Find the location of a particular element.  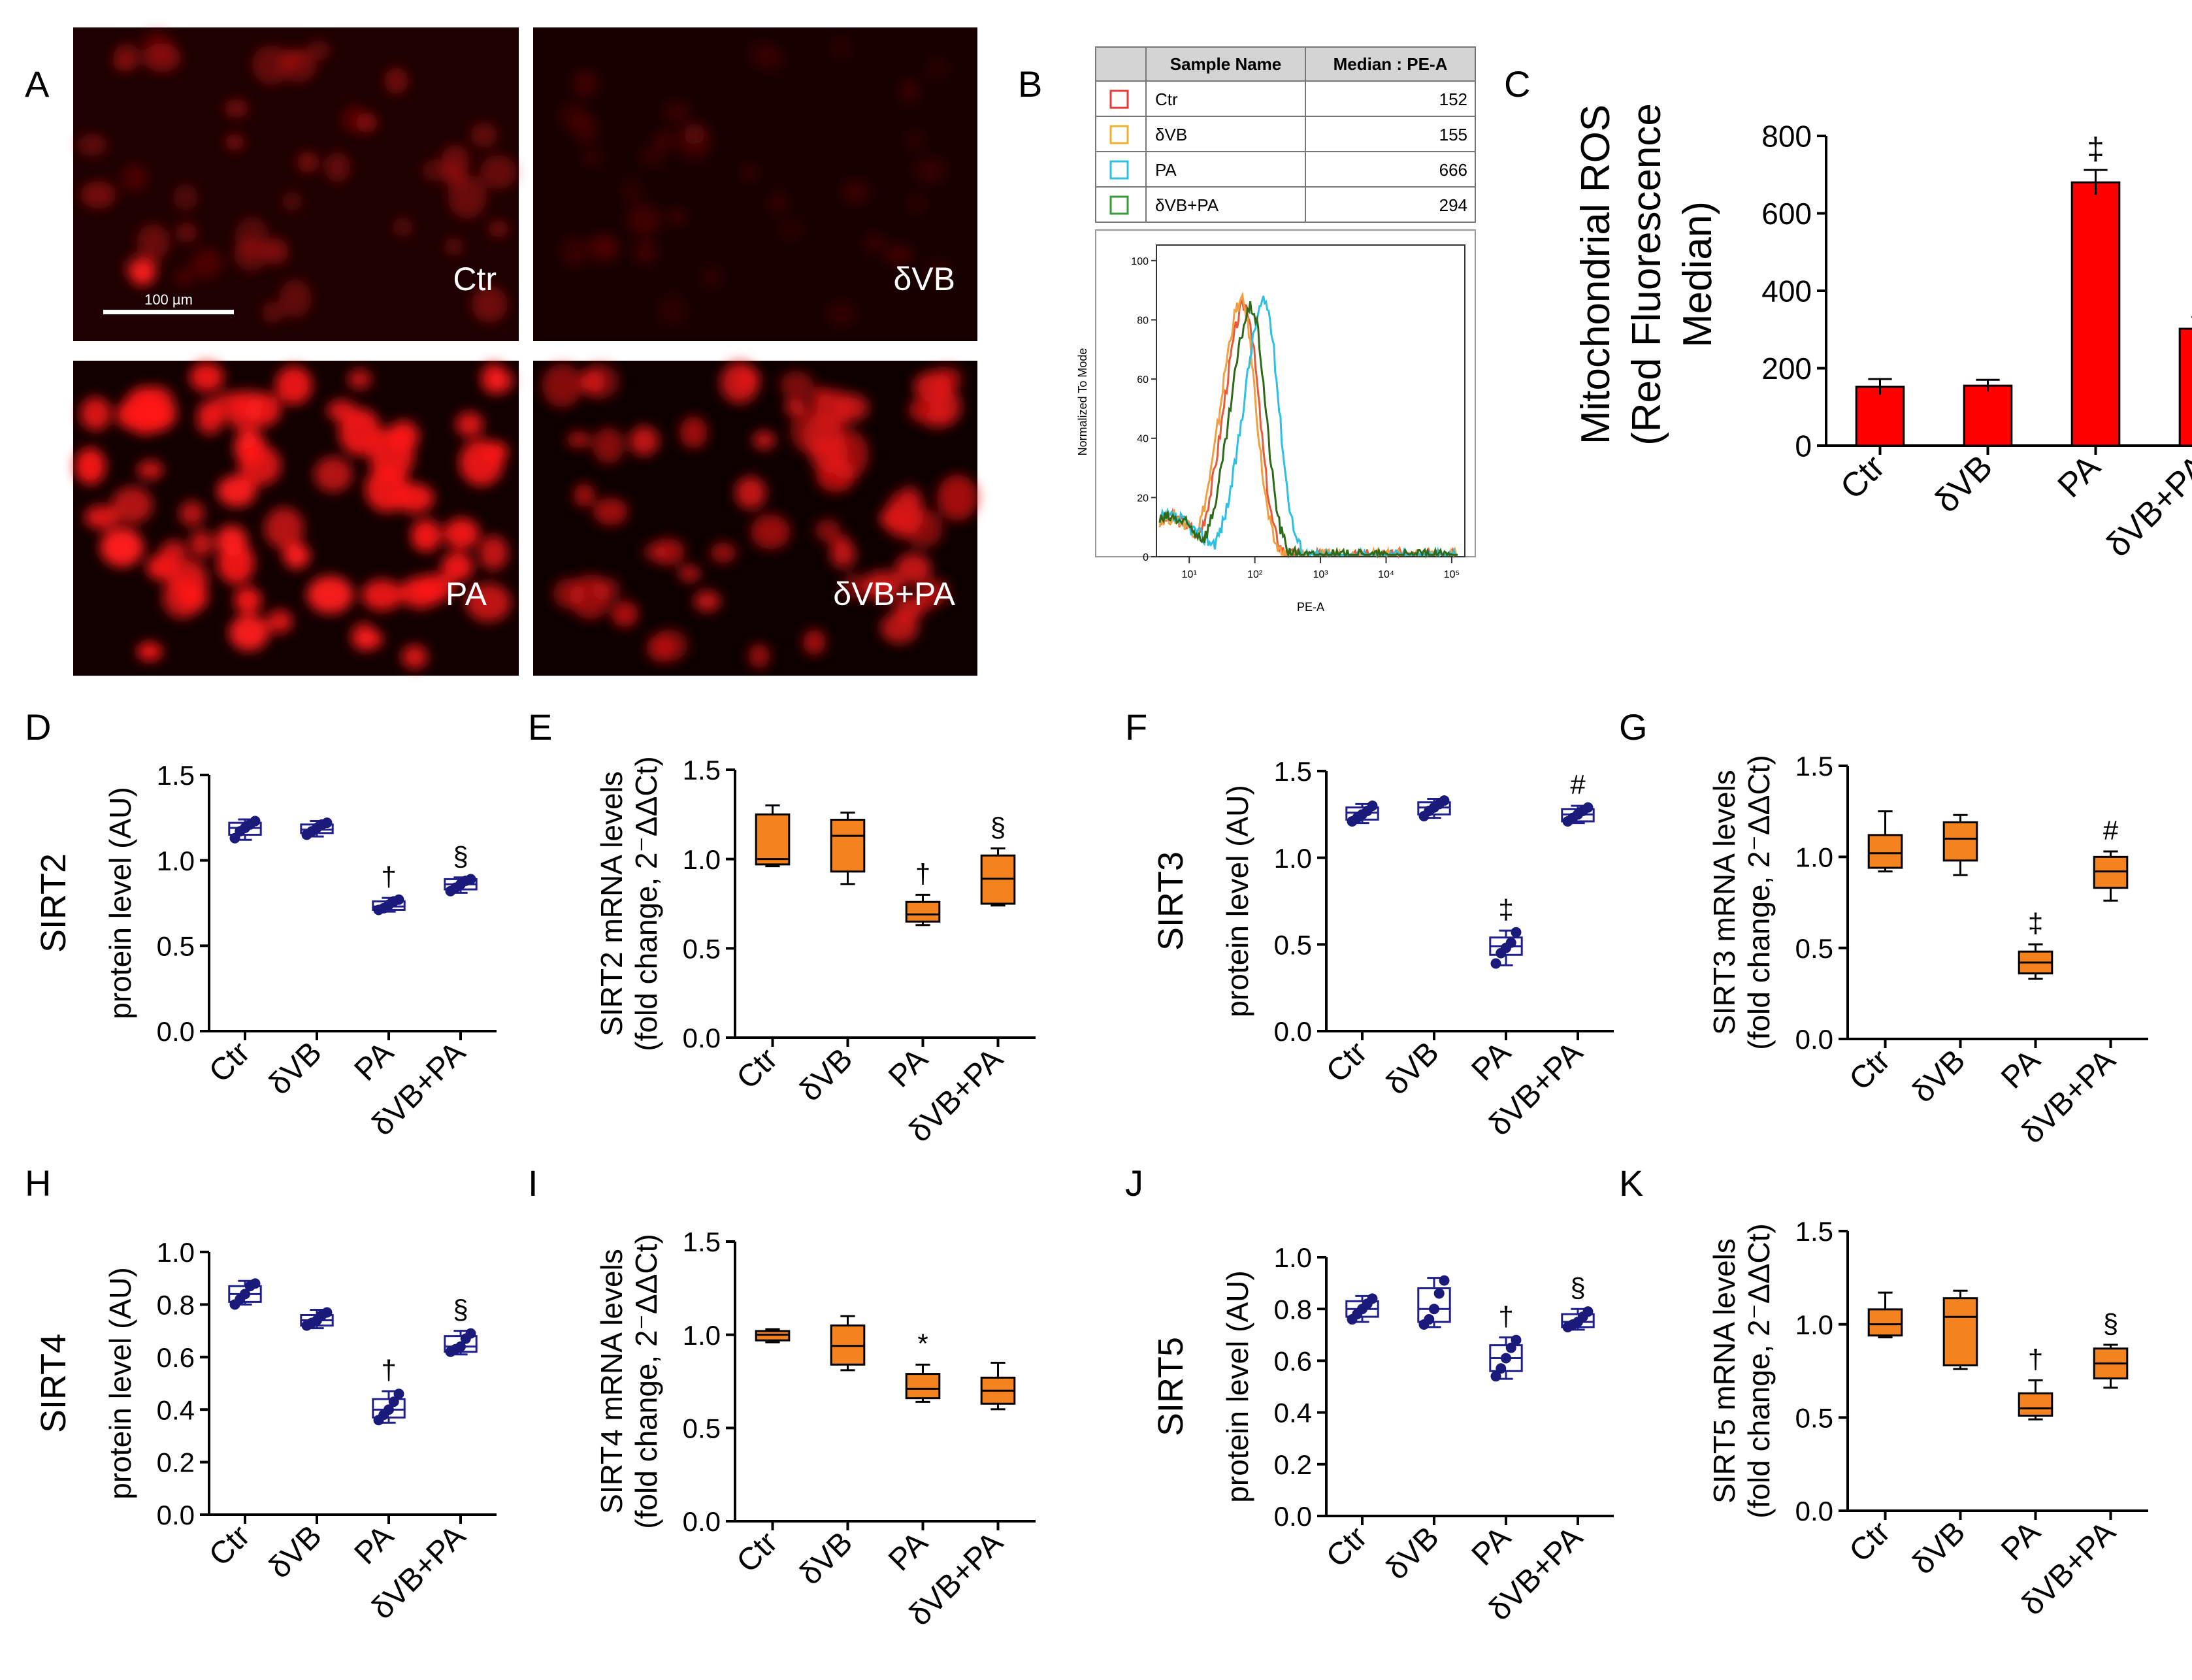

bar is located at coordinates (2095, 314).